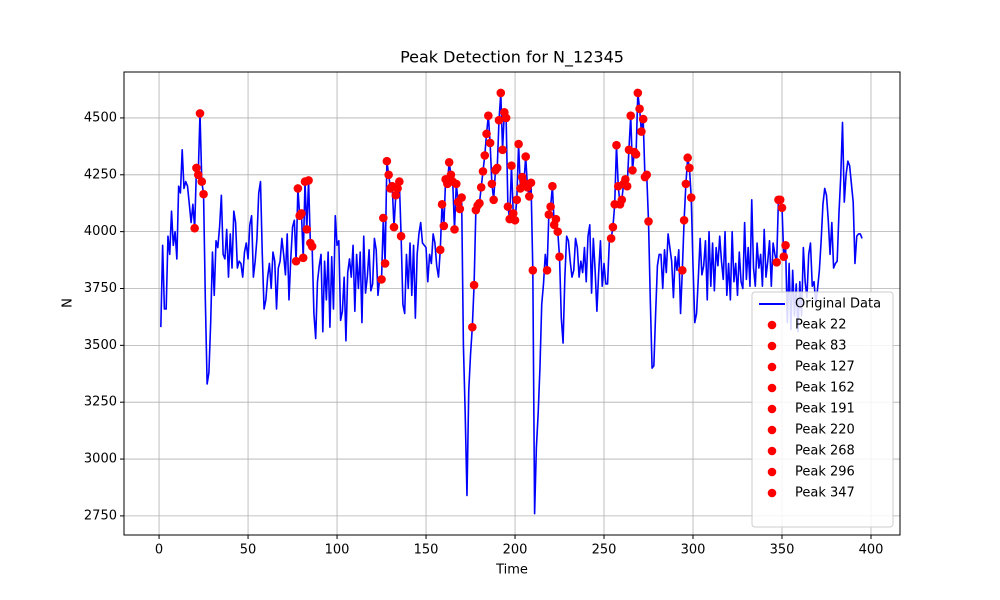 The width and height of the screenshot is (1000, 600). I want to click on x-tick-label: 0, so click(159, 550).